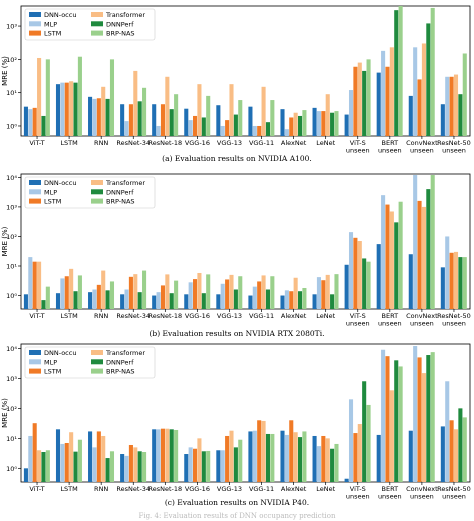  Describe the element at coordinates (358, 147) in the screenshot. I see `x-tick-label: ViT-S unseen` at that location.